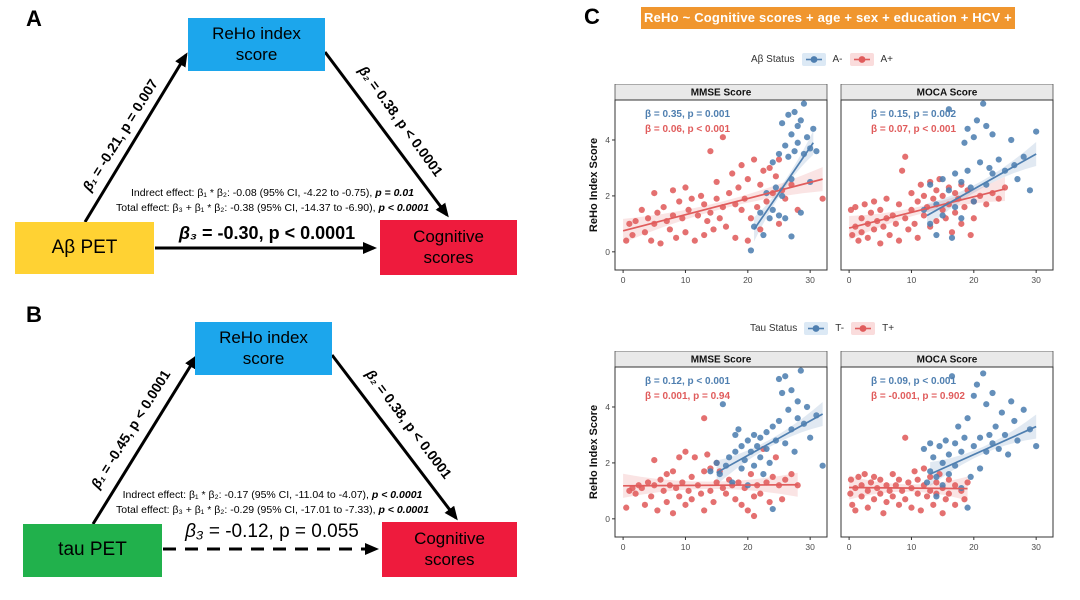  What do you see at coordinates (92, 550) in the screenshot?
I see `predictor-box-b: tau PET` at bounding box center [92, 550].